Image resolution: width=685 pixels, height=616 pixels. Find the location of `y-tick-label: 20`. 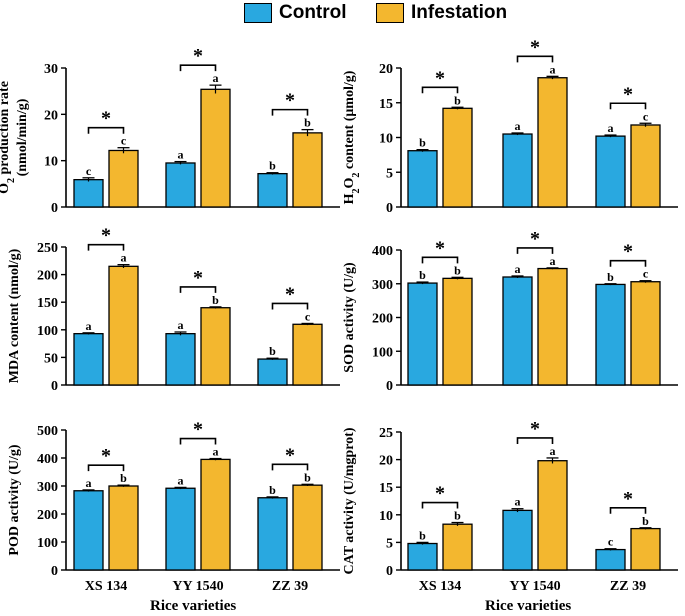

y-tick-label: 20 is located at coordinates (386, 461).